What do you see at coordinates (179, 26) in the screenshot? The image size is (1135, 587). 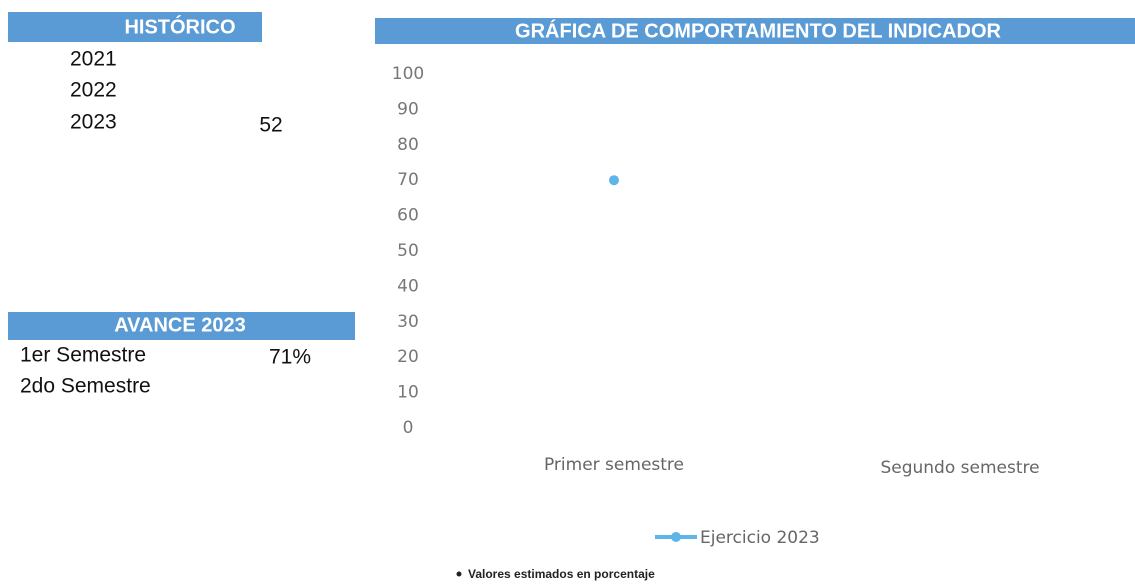 I see `historico-title: HISTÓRICO` at bounding box center [179, 26].